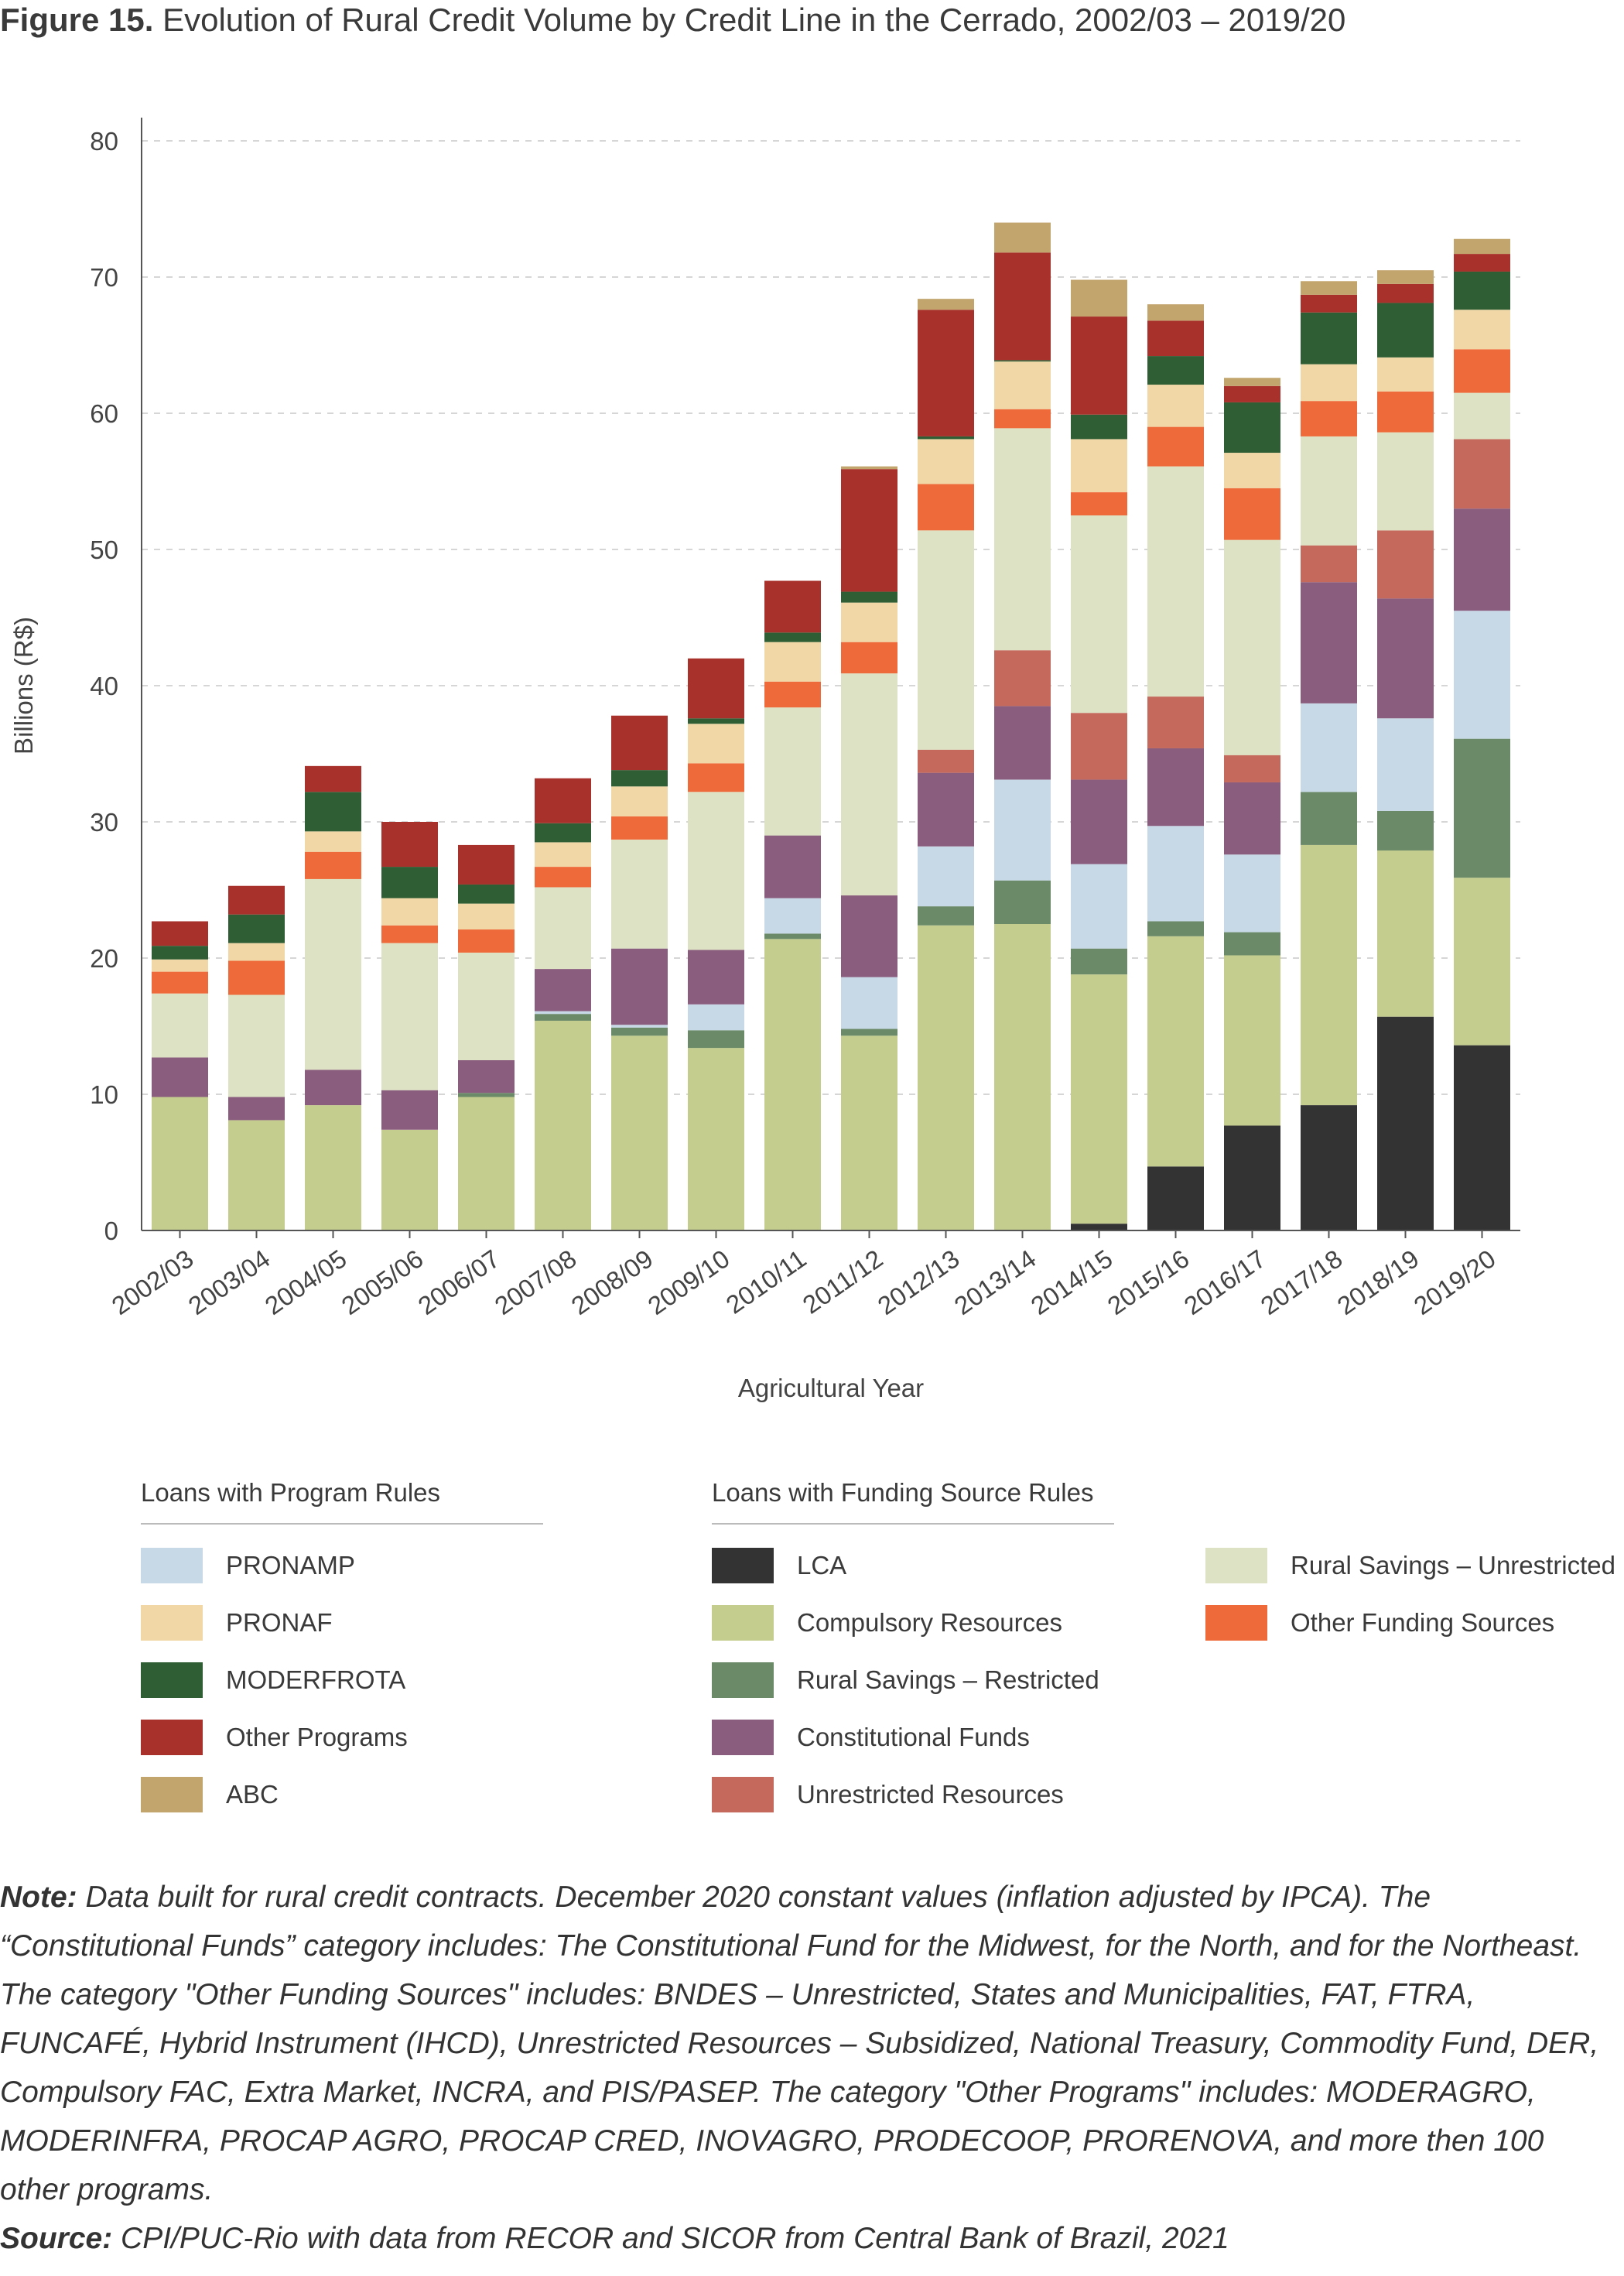 The height and width of the screenshot is (2276, 1624). What do you see at coordinates (104, 413) in the screenshot?
I see `y-tick-label: 60` at bounding box center [104, 413].